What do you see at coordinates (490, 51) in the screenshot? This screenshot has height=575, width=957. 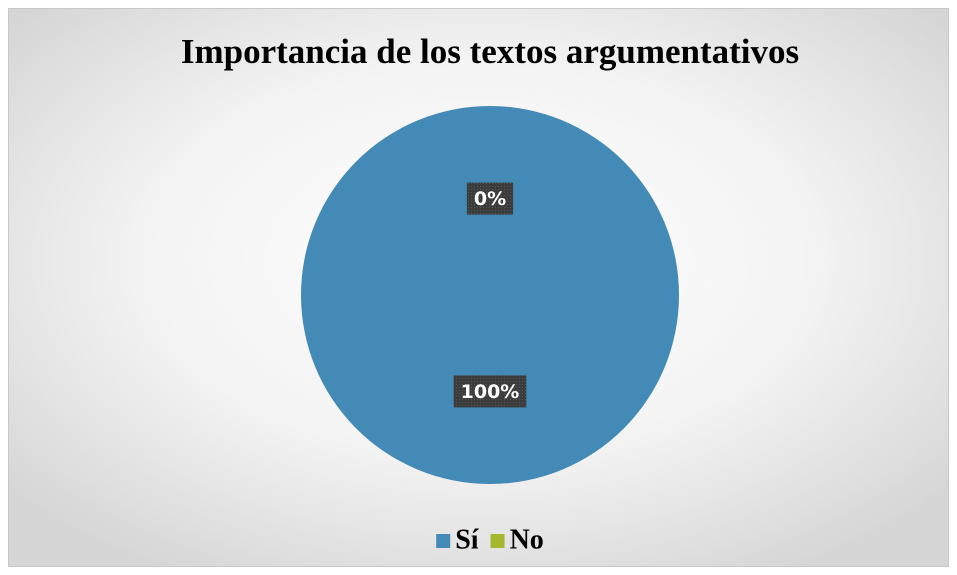 I see `chart-title: Importancia de los textos argumentativos` at bounding box center [490, 51].